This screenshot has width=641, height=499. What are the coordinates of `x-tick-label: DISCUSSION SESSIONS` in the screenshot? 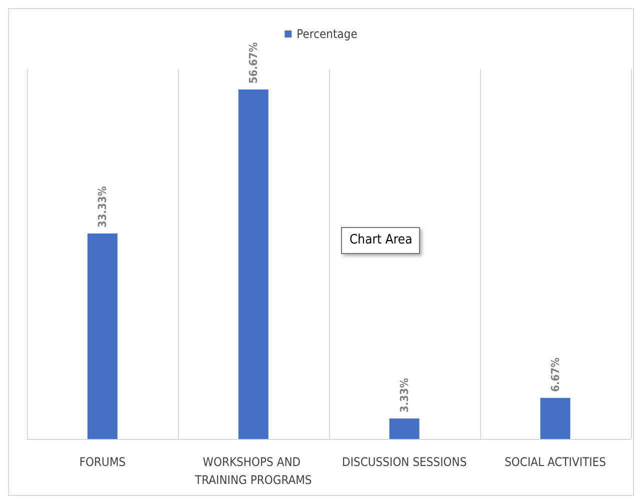 It's located at (404, 462).